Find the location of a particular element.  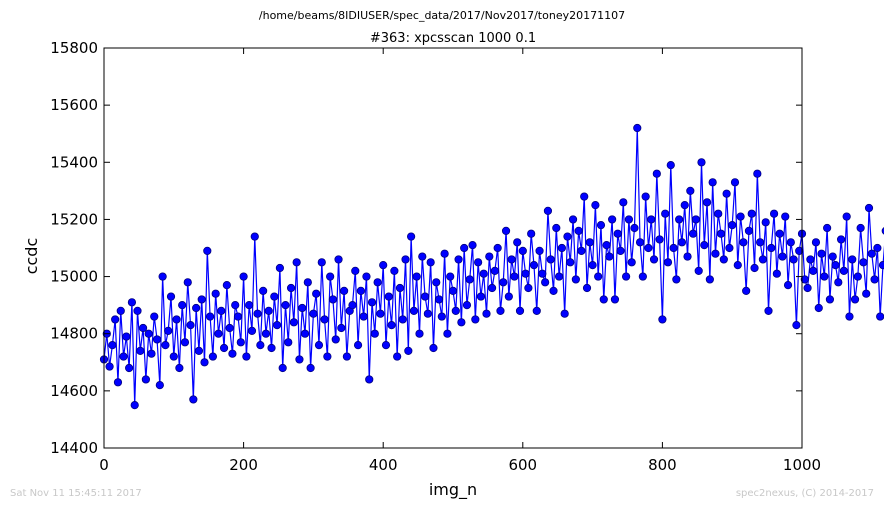

x-tick-label: 600 is located at coordinates (522, 465).